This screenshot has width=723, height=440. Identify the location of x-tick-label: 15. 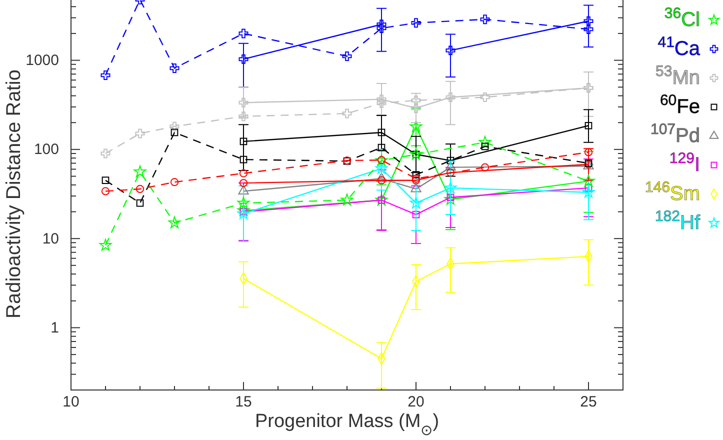
(243, 402).